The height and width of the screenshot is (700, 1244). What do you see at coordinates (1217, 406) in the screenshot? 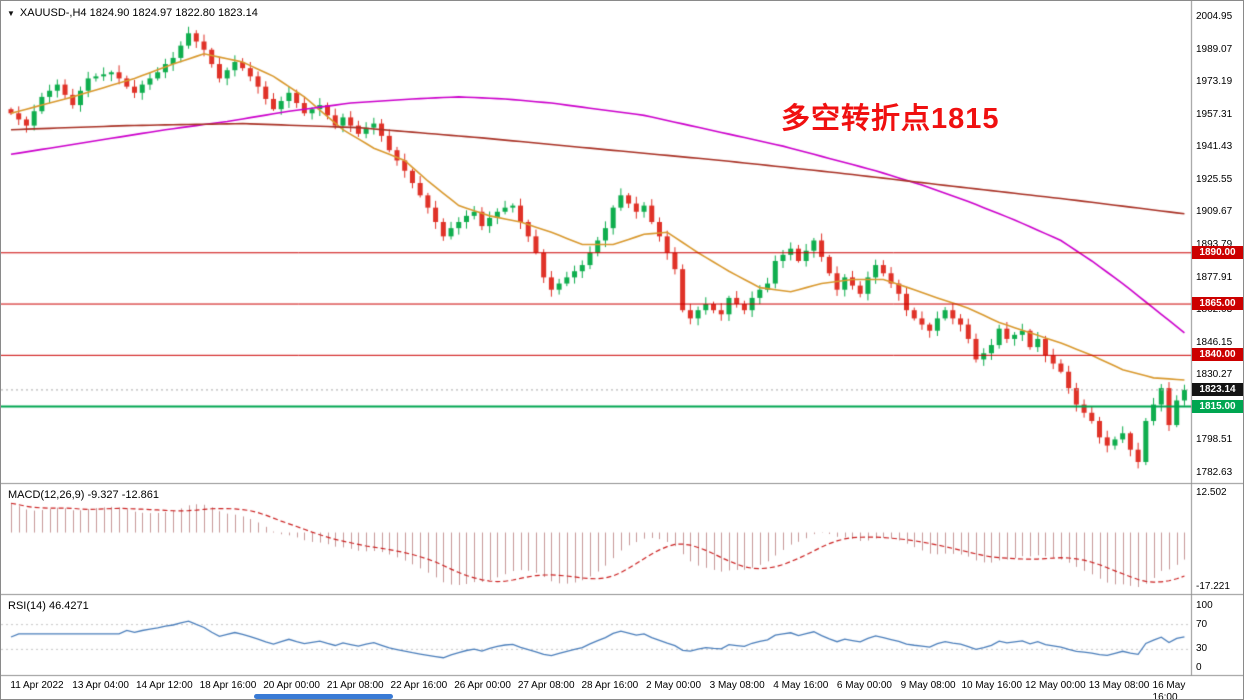
I see `price-level-badge: 1815.00` at bounding box center [1217, 406].